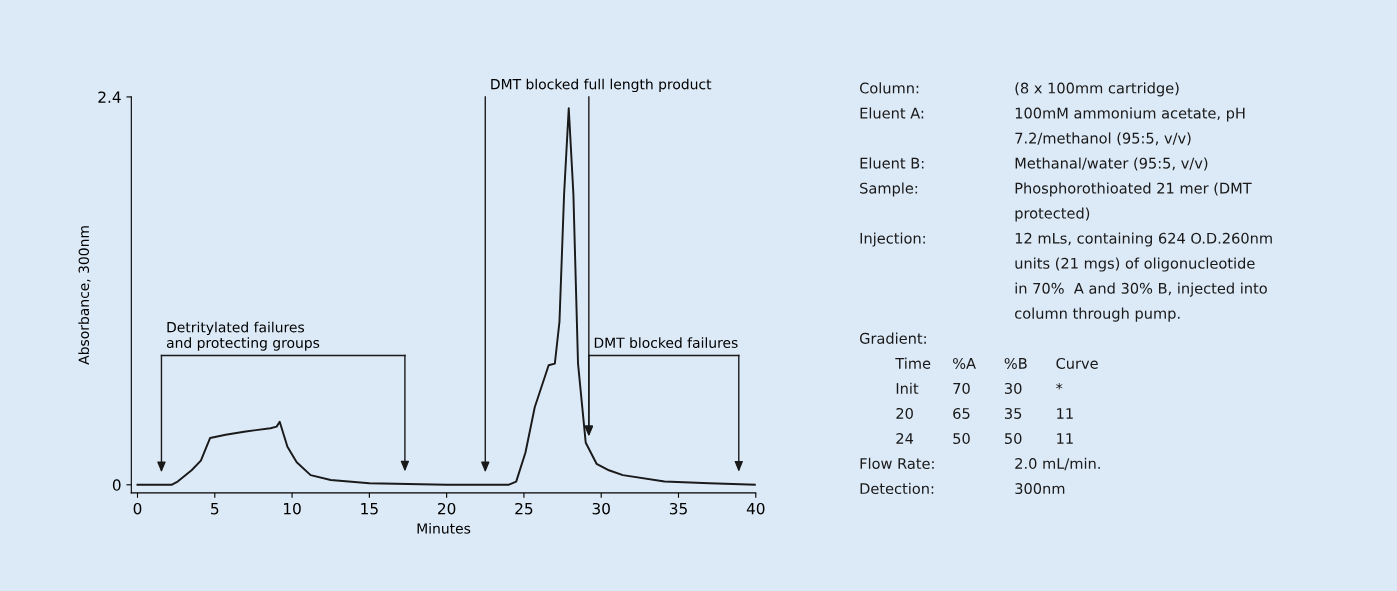 This screenshot has height=591, width=1397. Describe the element at coordinates (137, 508) in the screenshot. I see `x-tick-label: 0` at that location.